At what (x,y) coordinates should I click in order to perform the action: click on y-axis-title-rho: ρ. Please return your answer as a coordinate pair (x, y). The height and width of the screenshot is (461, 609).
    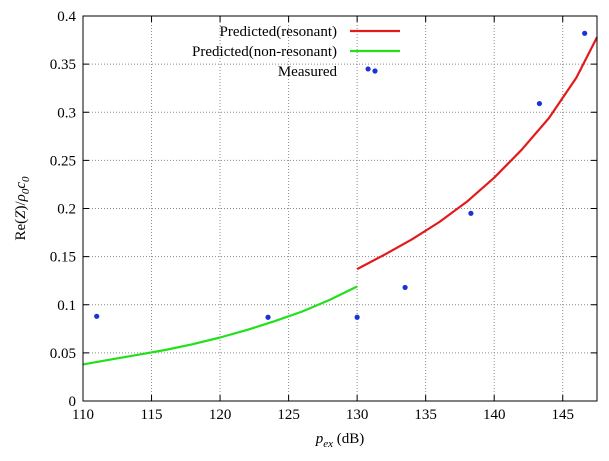
    Looking at the image, I should click on (21, 198).